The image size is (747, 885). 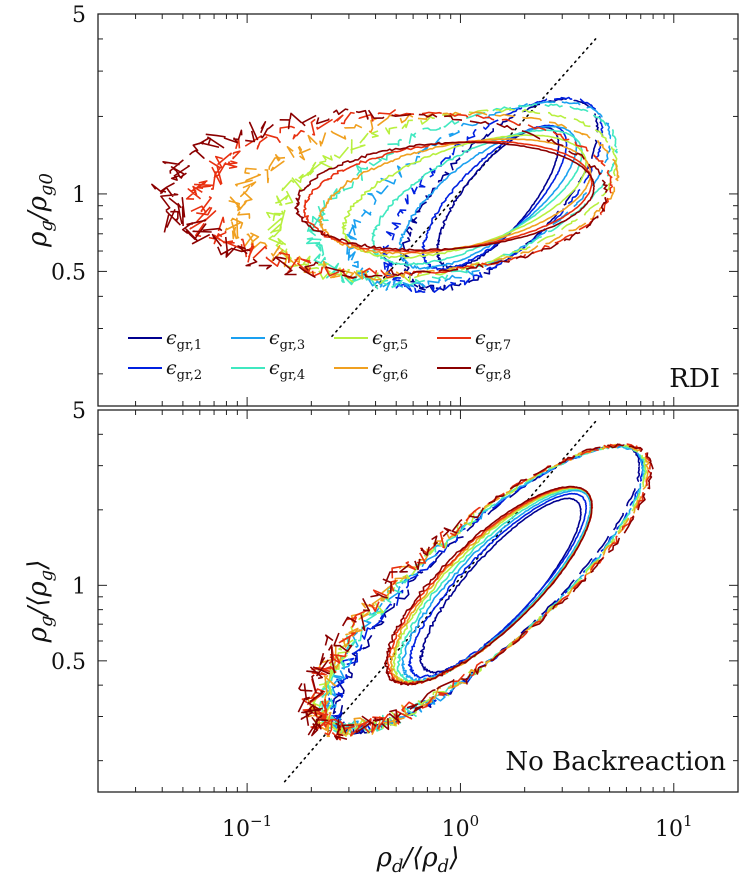 What do you see at coordinates (390, 370) in the screenshot?
I see `legend-entry-label: ϵgr,6` at bounding box center [390, 370].